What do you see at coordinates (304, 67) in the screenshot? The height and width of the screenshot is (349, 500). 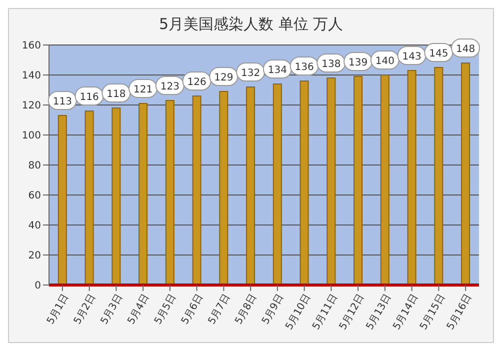 I see `data-label: 136` at bounding box center [304, 67].